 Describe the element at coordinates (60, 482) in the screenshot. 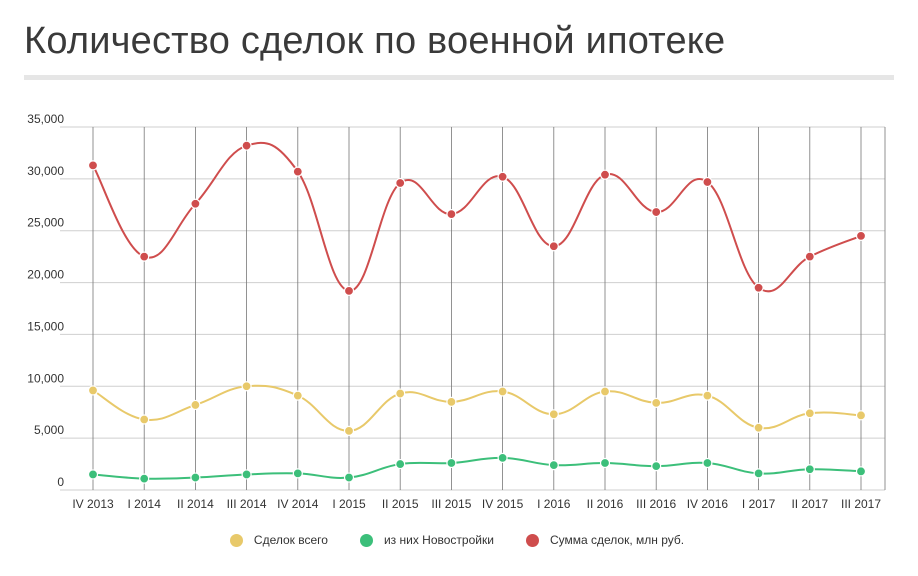

I see `y-tick-label: 0` at that location.